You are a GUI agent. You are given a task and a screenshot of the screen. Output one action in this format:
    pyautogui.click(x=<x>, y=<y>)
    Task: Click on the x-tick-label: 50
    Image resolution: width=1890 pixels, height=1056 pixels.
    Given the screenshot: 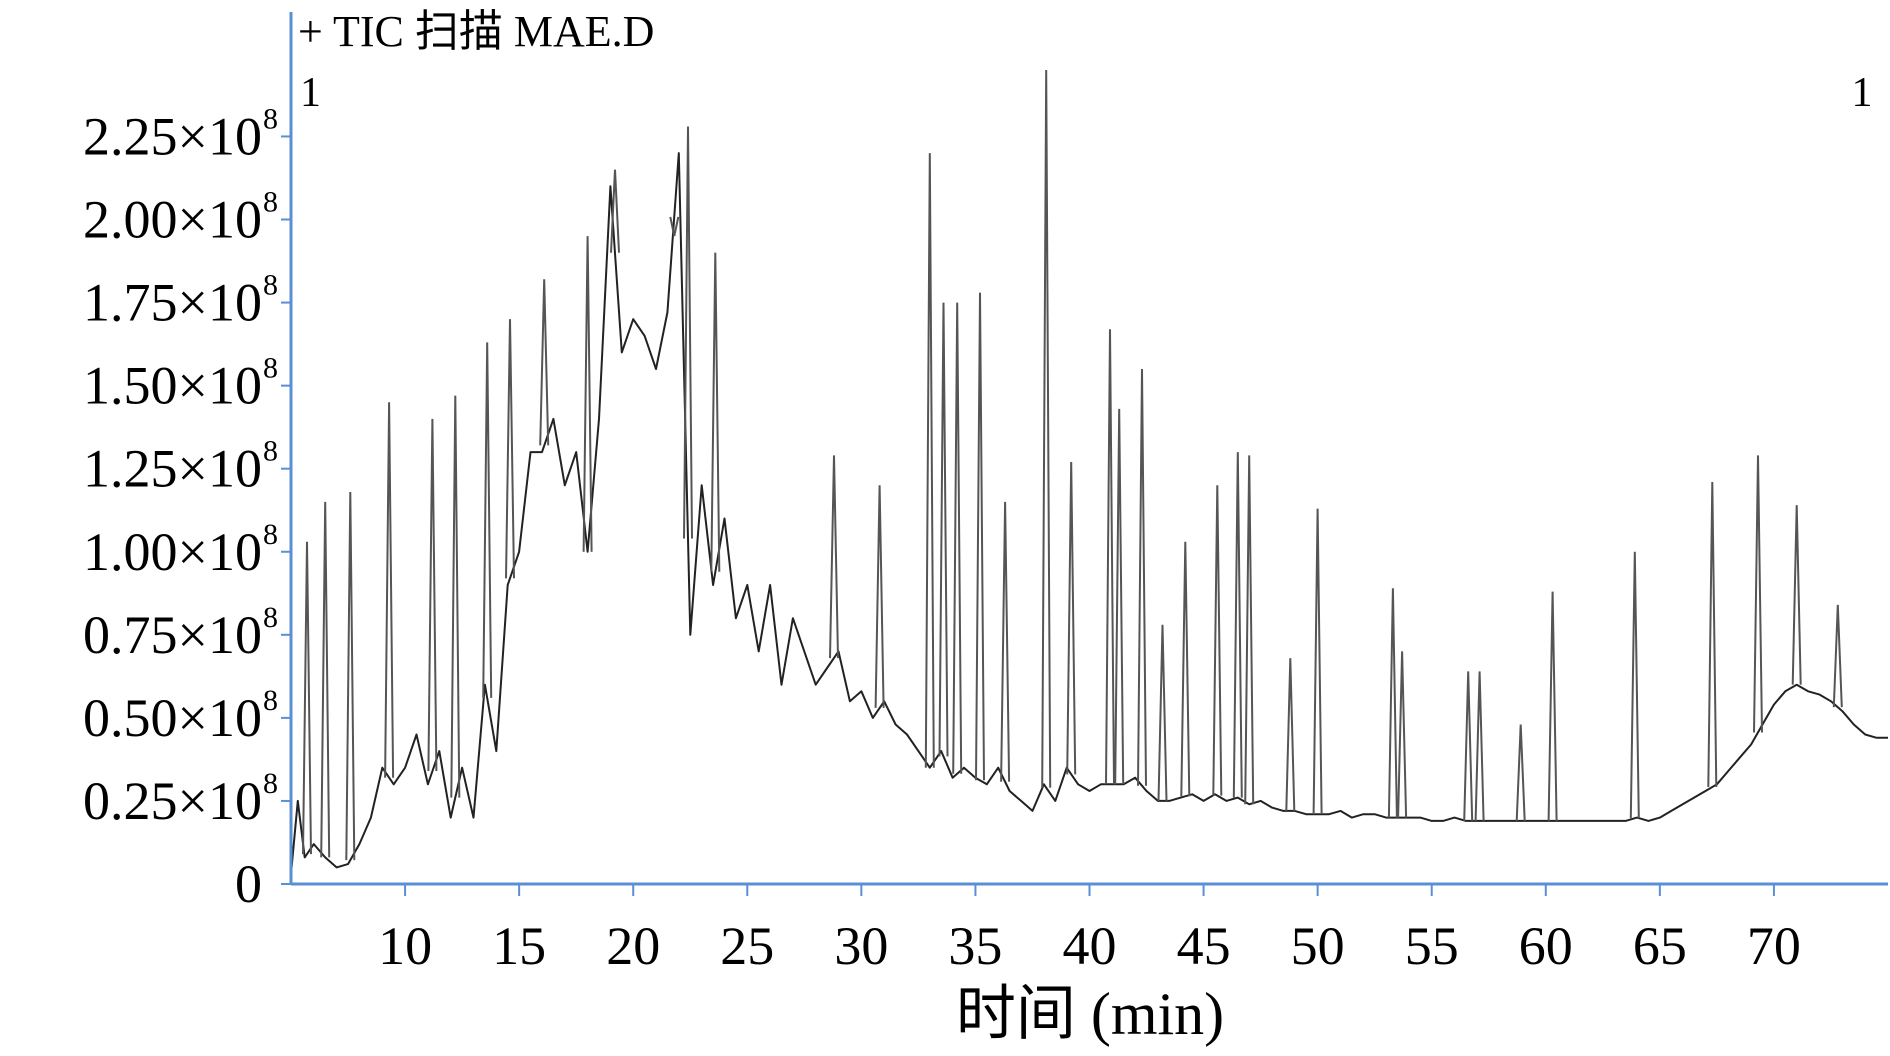 What is the action you would take?
    pyautogui.click(x=1318, y=946)
    